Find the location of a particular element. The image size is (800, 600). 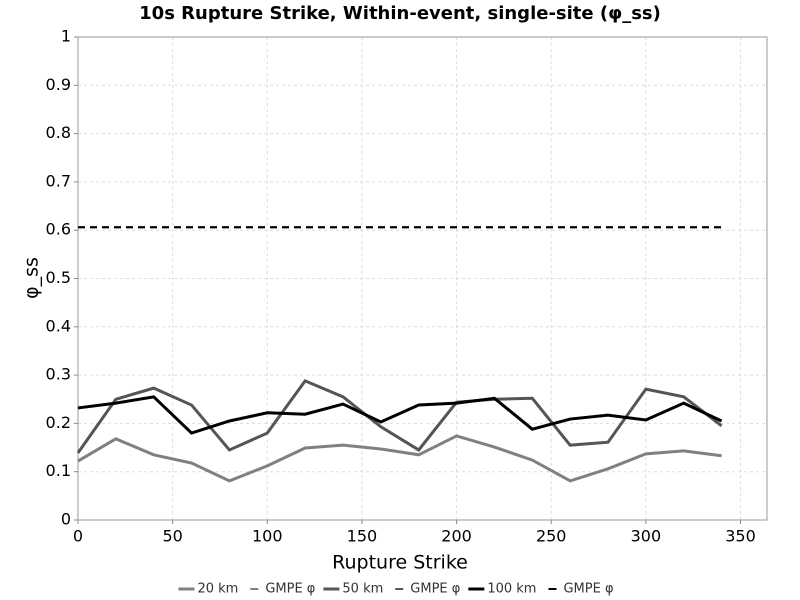

y-tick-label: 0.5 is located at coordinates (58, 277).